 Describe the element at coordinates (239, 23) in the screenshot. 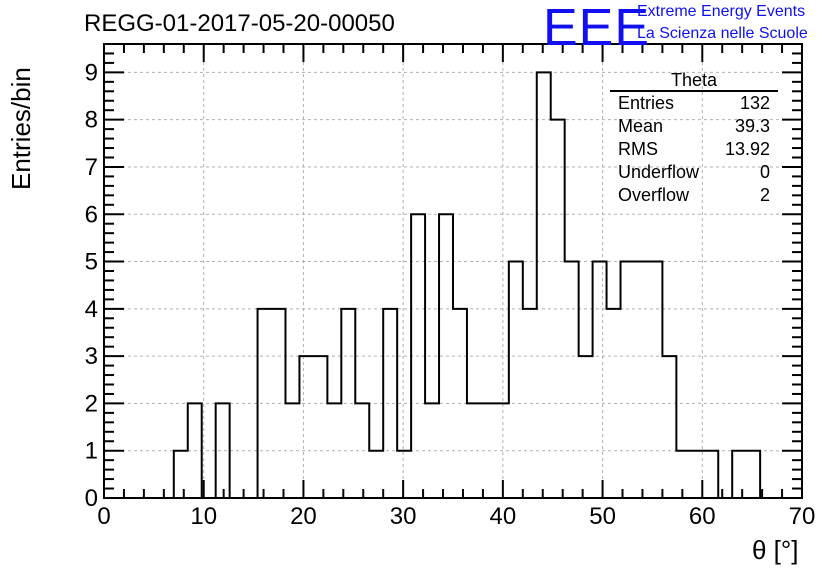

I see `run-title: REGG-01-2017-05-20-00050` at that location.